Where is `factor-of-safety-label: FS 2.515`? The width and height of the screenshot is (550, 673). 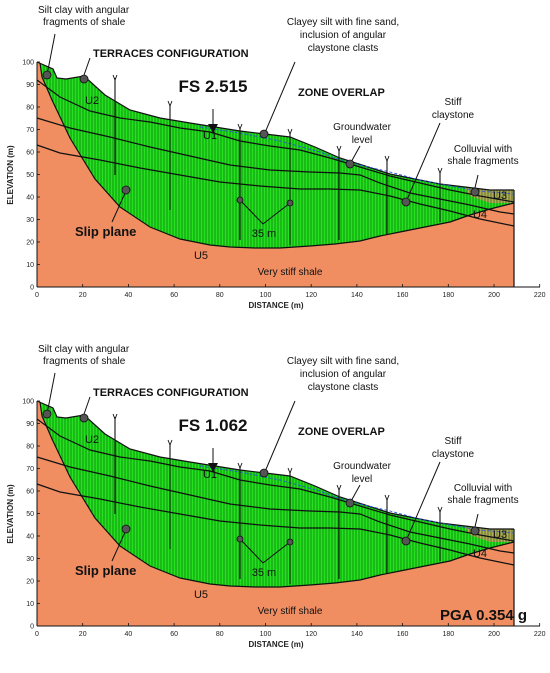 factor-of-safety-label: FS 2.515 is located at coordinates (213, 86).